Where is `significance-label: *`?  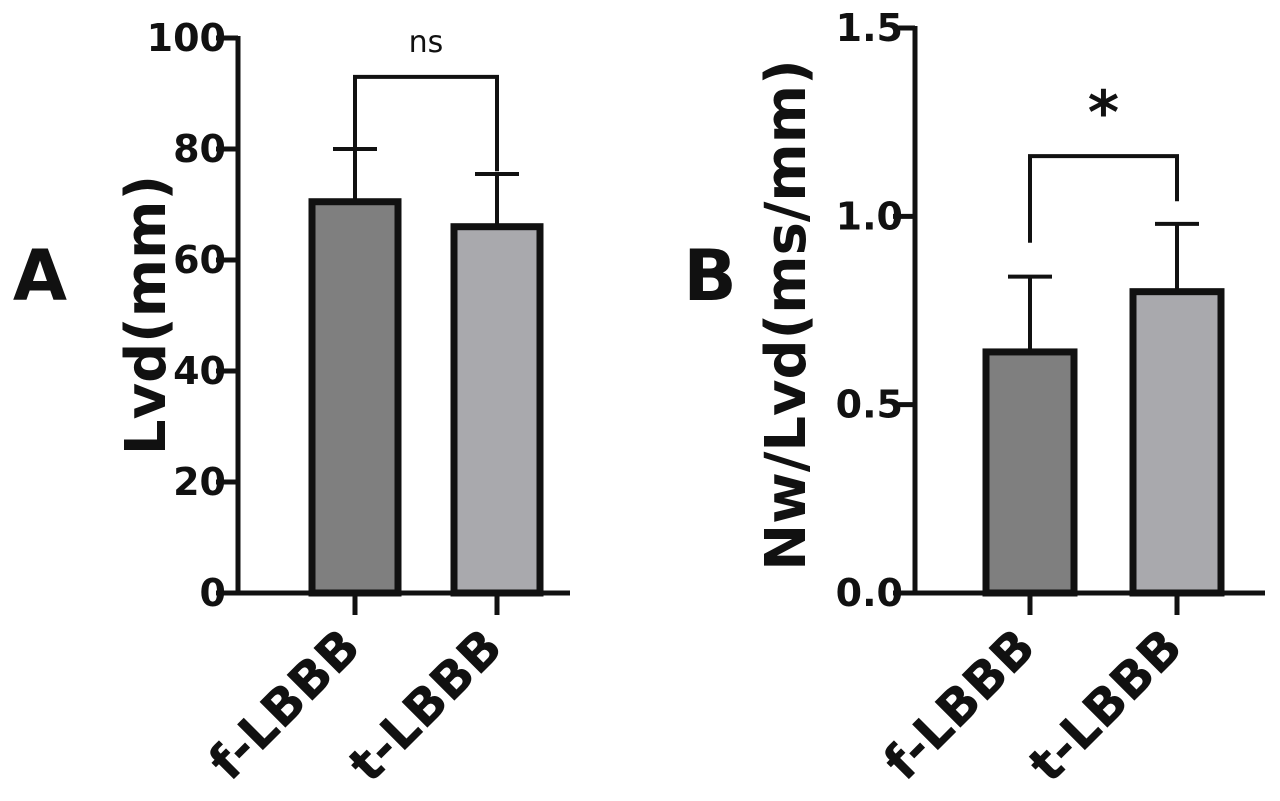 significance-label: * is located at coordinates (1103, 113).